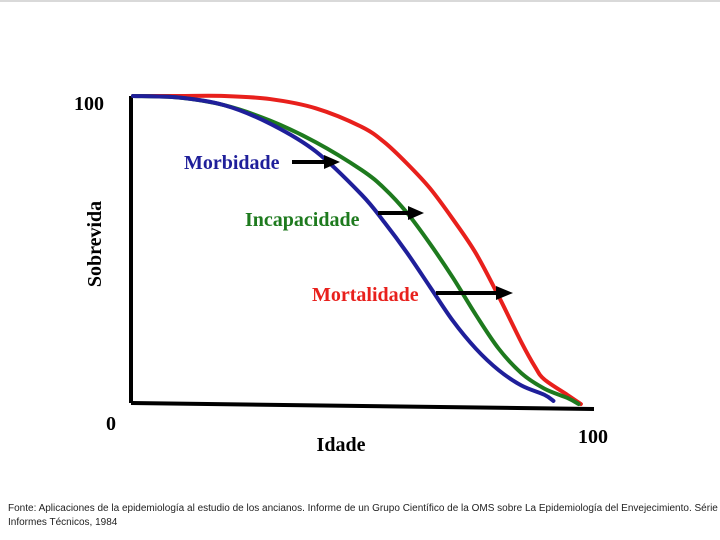 The height and width of the screenshot is (540, 720). I want to click on x-axis-line, so click(362, 406).